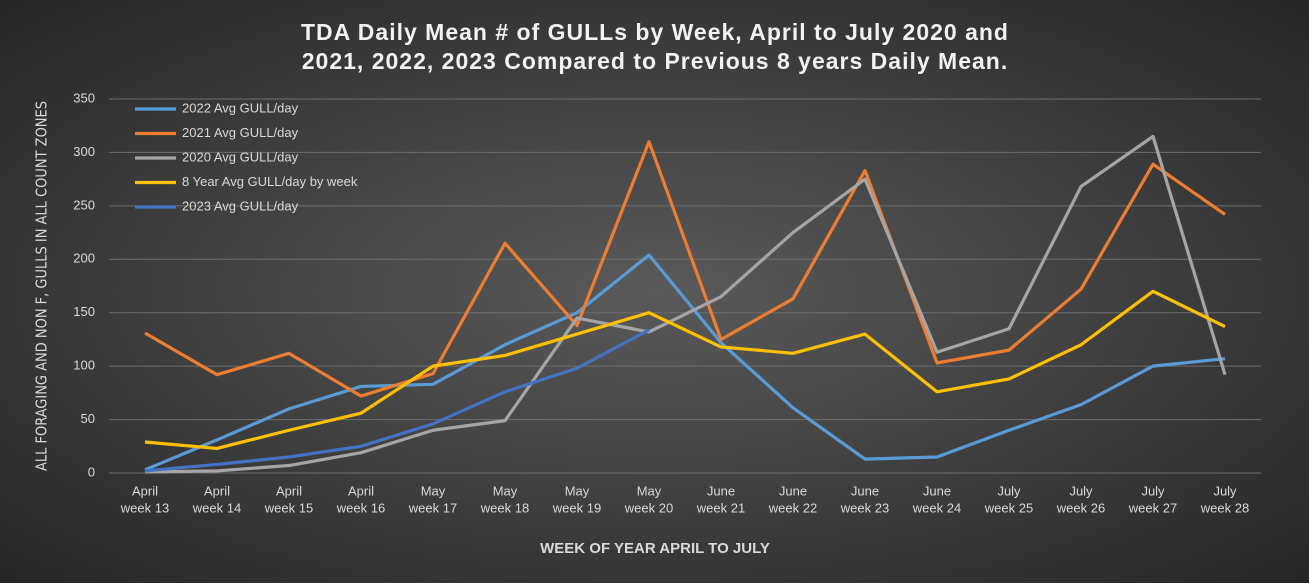 This screenshot has height=588, width=1309. I want to click on x-tick-label: week 27, so click(1152, 507).